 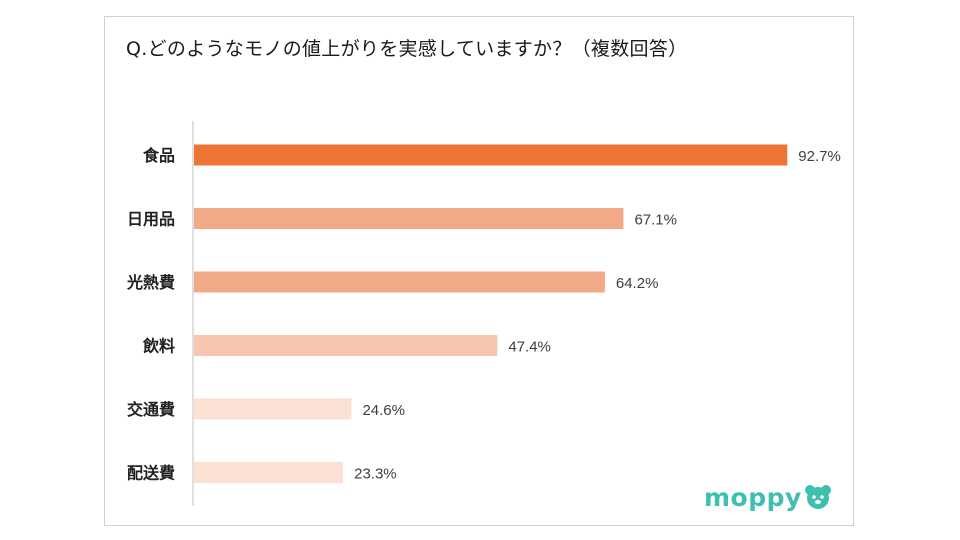 I want to click on value-label: 47.4%, so click(x=529, y=347).